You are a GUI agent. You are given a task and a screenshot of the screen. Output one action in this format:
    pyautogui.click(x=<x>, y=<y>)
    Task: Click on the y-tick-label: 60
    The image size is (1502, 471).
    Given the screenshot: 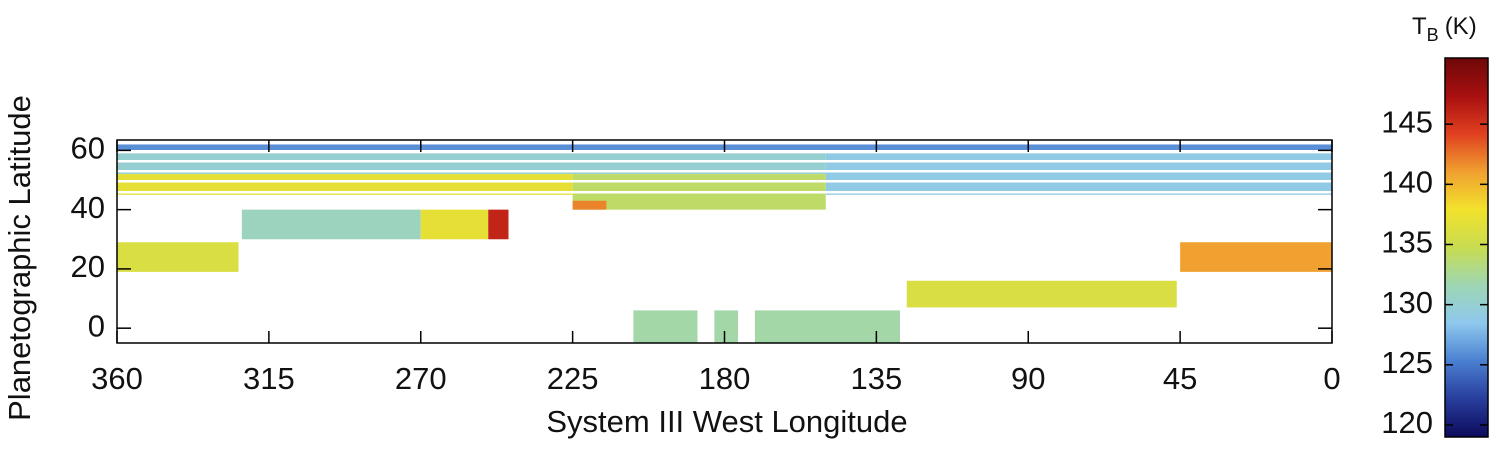 What is the action you would take?
    pyautogui.click(x=88, y=148)
    